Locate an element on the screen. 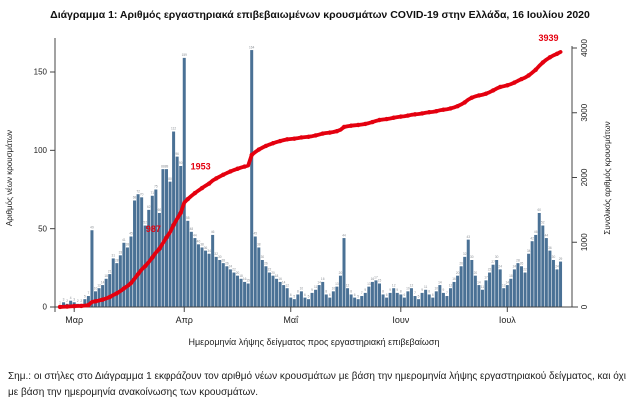 This screenshot has height=413, width=640. svg-text: 48 is located at coordinates (192, 229).